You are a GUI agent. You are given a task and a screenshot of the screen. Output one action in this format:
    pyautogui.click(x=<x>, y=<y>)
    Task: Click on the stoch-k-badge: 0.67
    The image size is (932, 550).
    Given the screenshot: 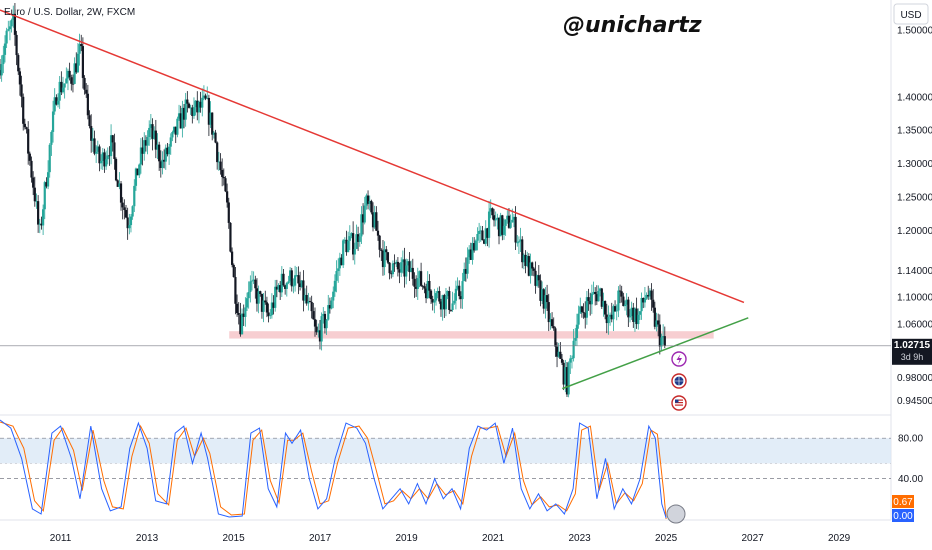 What is the action you would take?
    pyautogui.click(x=903, y=501)
    